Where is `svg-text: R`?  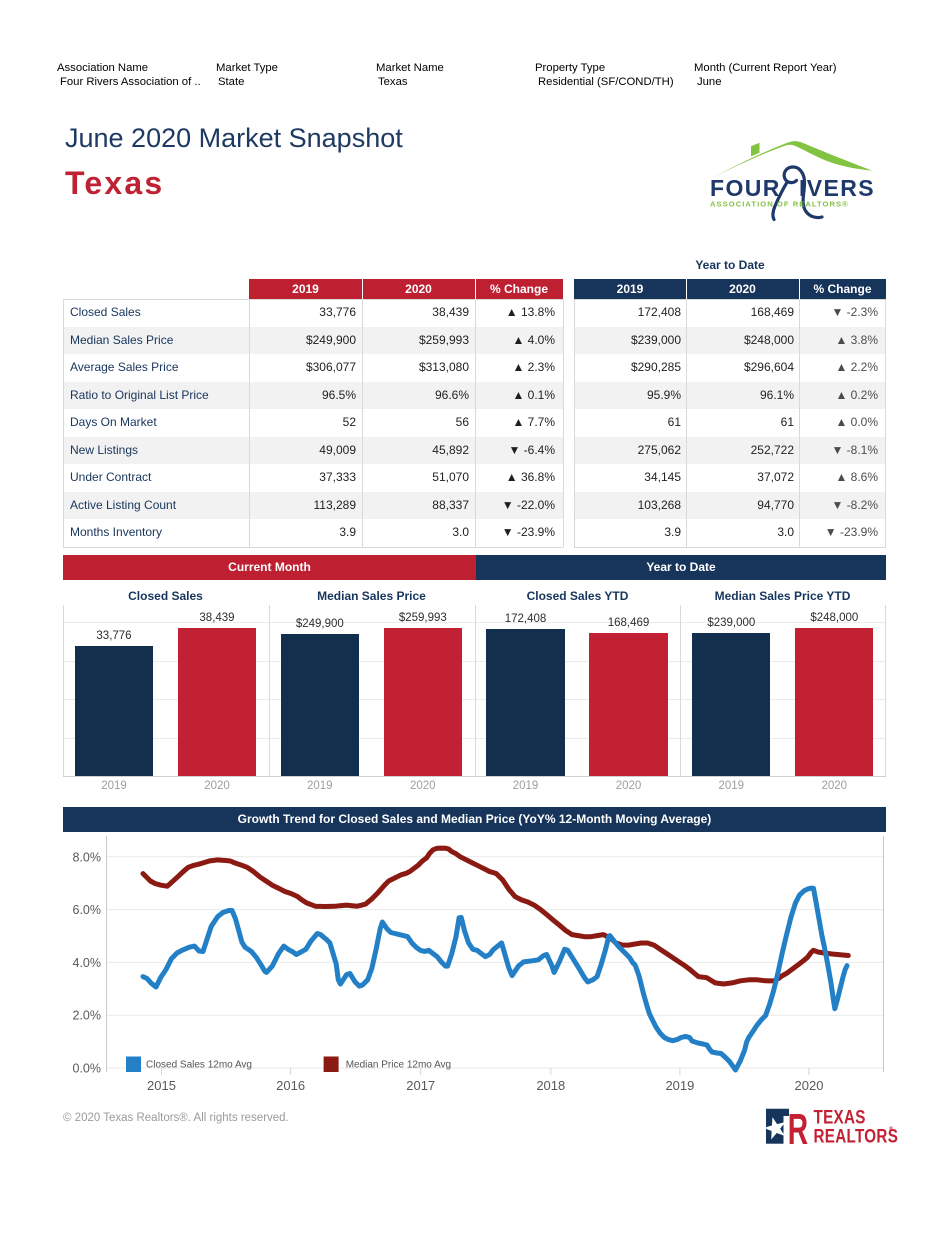 svg-text: R is located at coordinates (798, 1128).